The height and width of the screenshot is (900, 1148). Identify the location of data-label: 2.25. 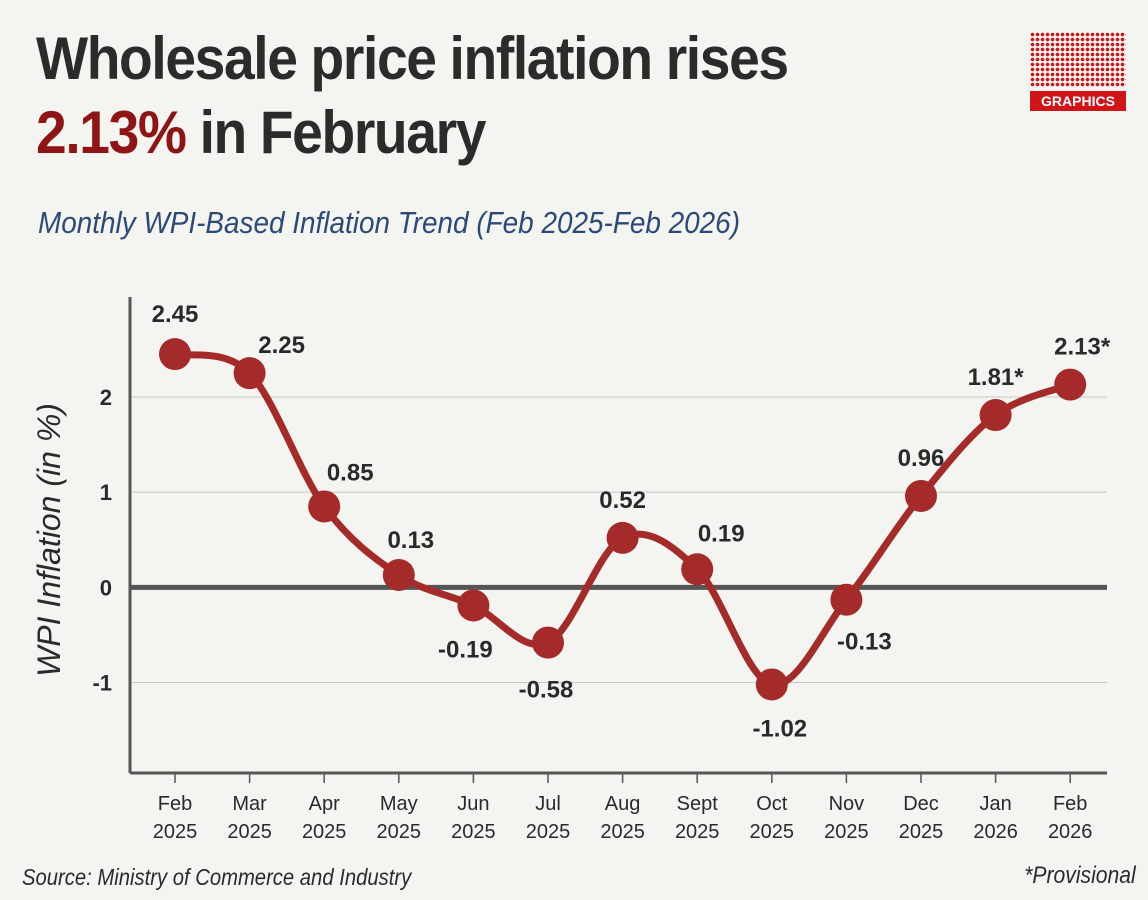
(281, 345).